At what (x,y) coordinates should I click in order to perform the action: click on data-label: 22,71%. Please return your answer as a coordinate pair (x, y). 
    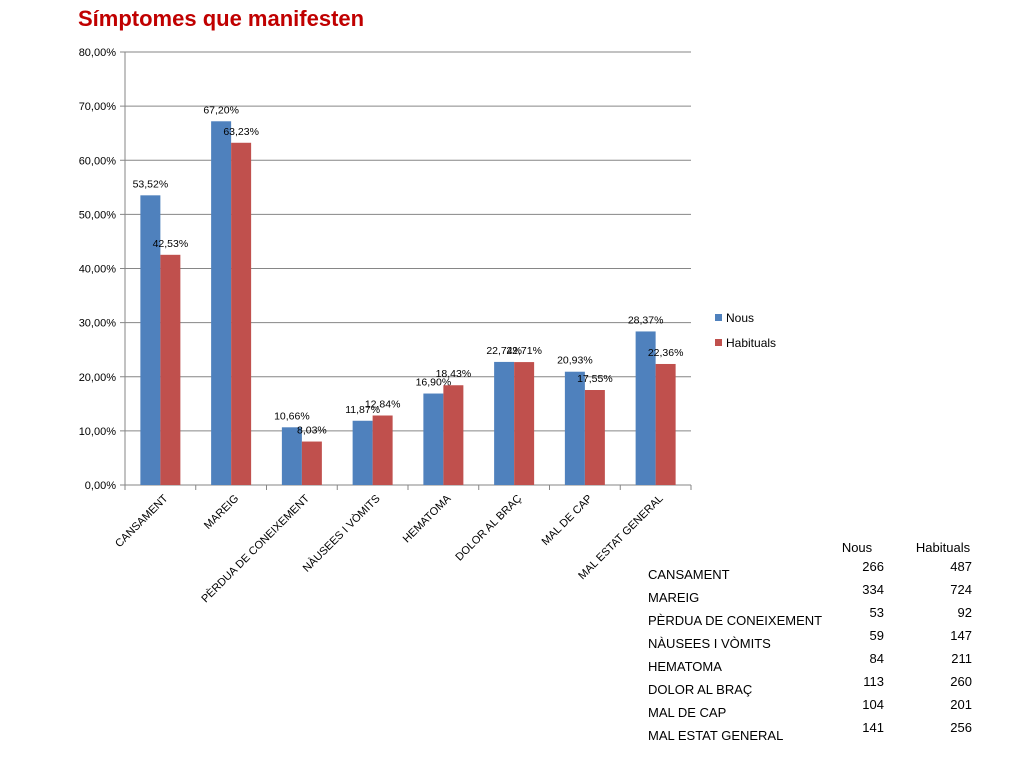
    Looking at the image, I should click on (524, 351).